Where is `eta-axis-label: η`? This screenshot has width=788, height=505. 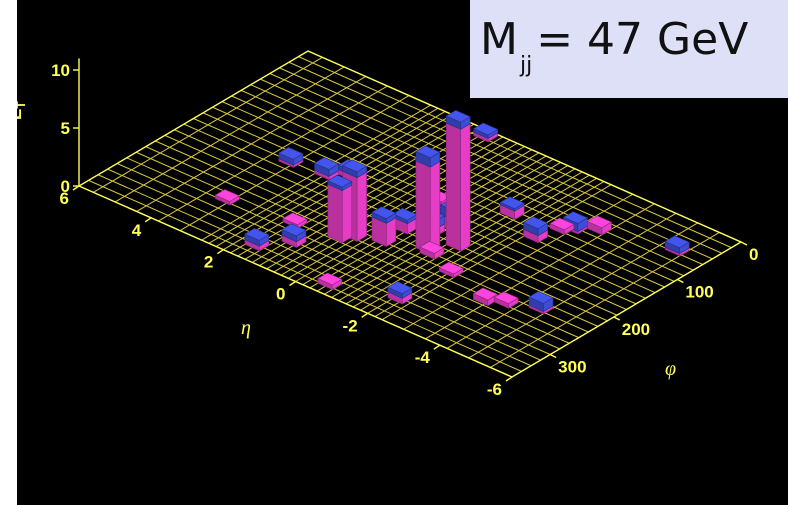
eta-axis-label: η is located at coordinates (246, 328).